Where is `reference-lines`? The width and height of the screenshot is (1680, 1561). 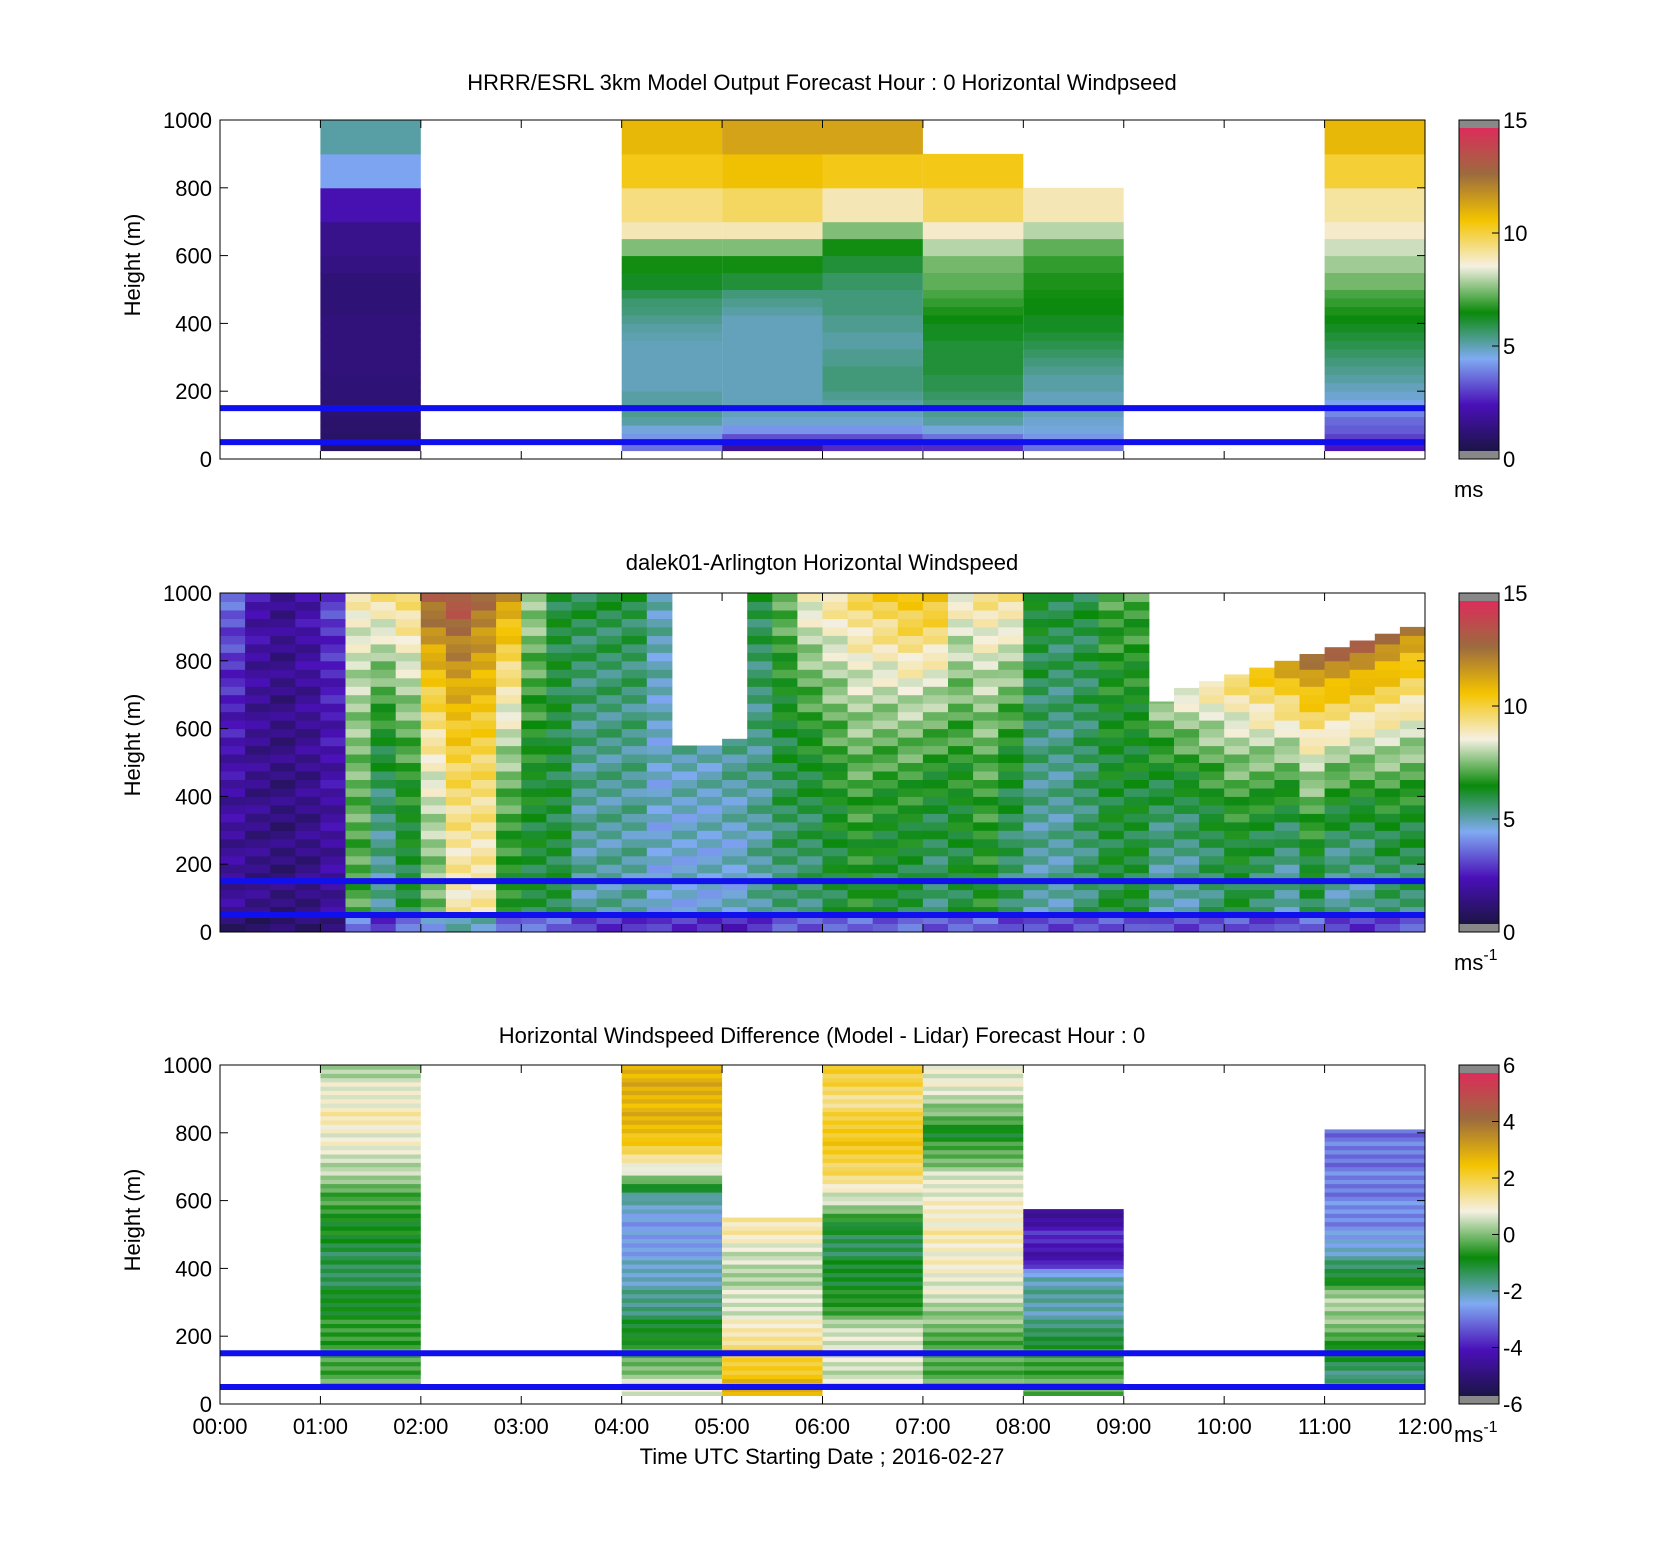 reference-lines is located at coordinates (822, 425).